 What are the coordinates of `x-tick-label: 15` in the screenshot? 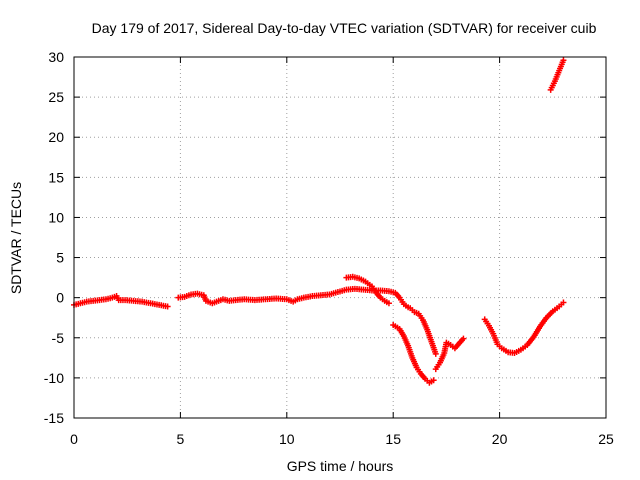 It's located at (393, 439).